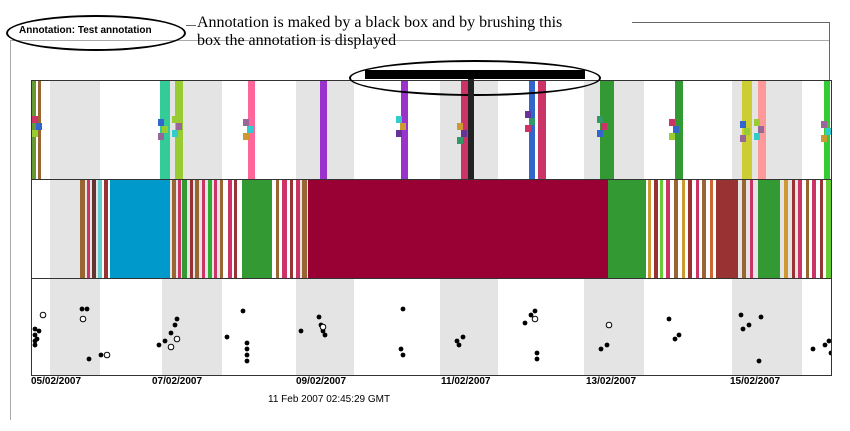 Image resolution: width=850 pixels, height=431 pixels. I want to click on caption-line-2: box the annotation is displayed, so click(297, 40).